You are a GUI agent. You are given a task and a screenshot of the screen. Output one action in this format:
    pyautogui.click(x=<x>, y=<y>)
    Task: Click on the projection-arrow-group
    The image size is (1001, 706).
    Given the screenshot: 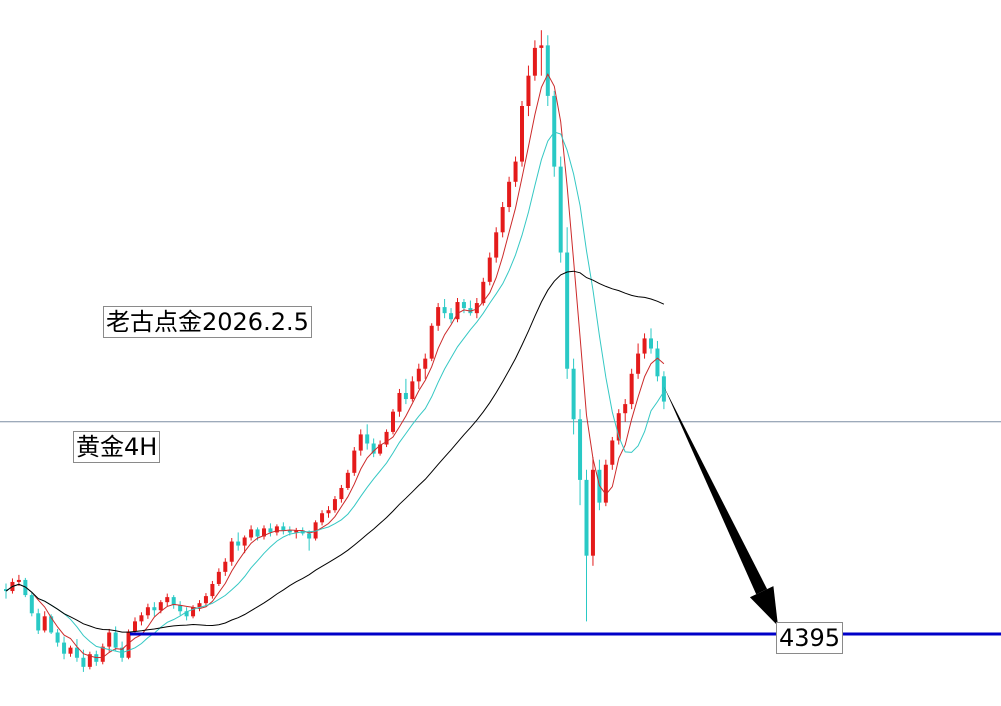 What is the action you would take?
    pyautogui.click(x=720, y=506)
    